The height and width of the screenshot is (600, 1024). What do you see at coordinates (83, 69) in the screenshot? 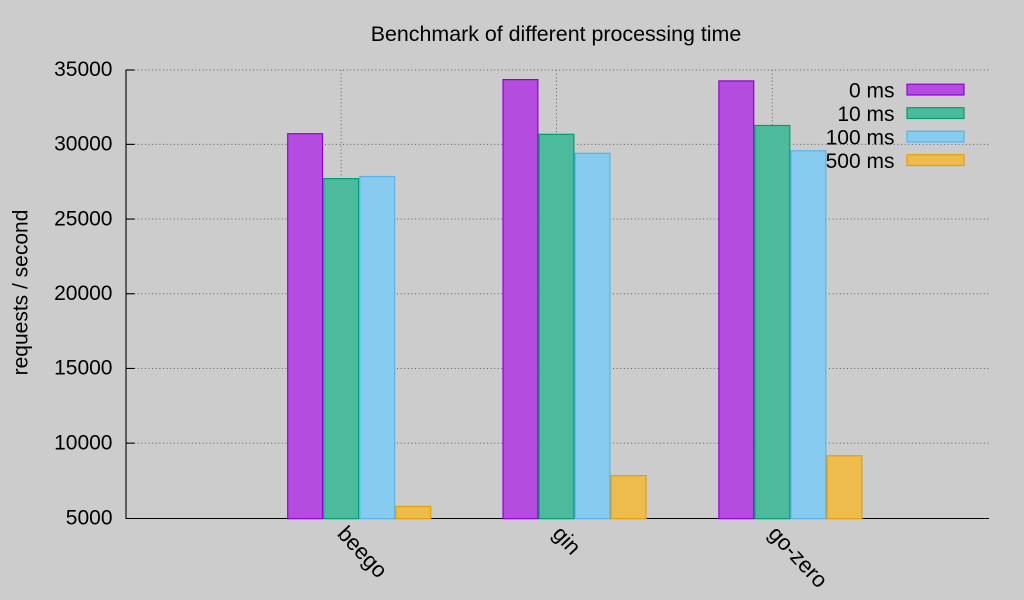
I see `svg-text: 35000` at bounding box center [83, 69].